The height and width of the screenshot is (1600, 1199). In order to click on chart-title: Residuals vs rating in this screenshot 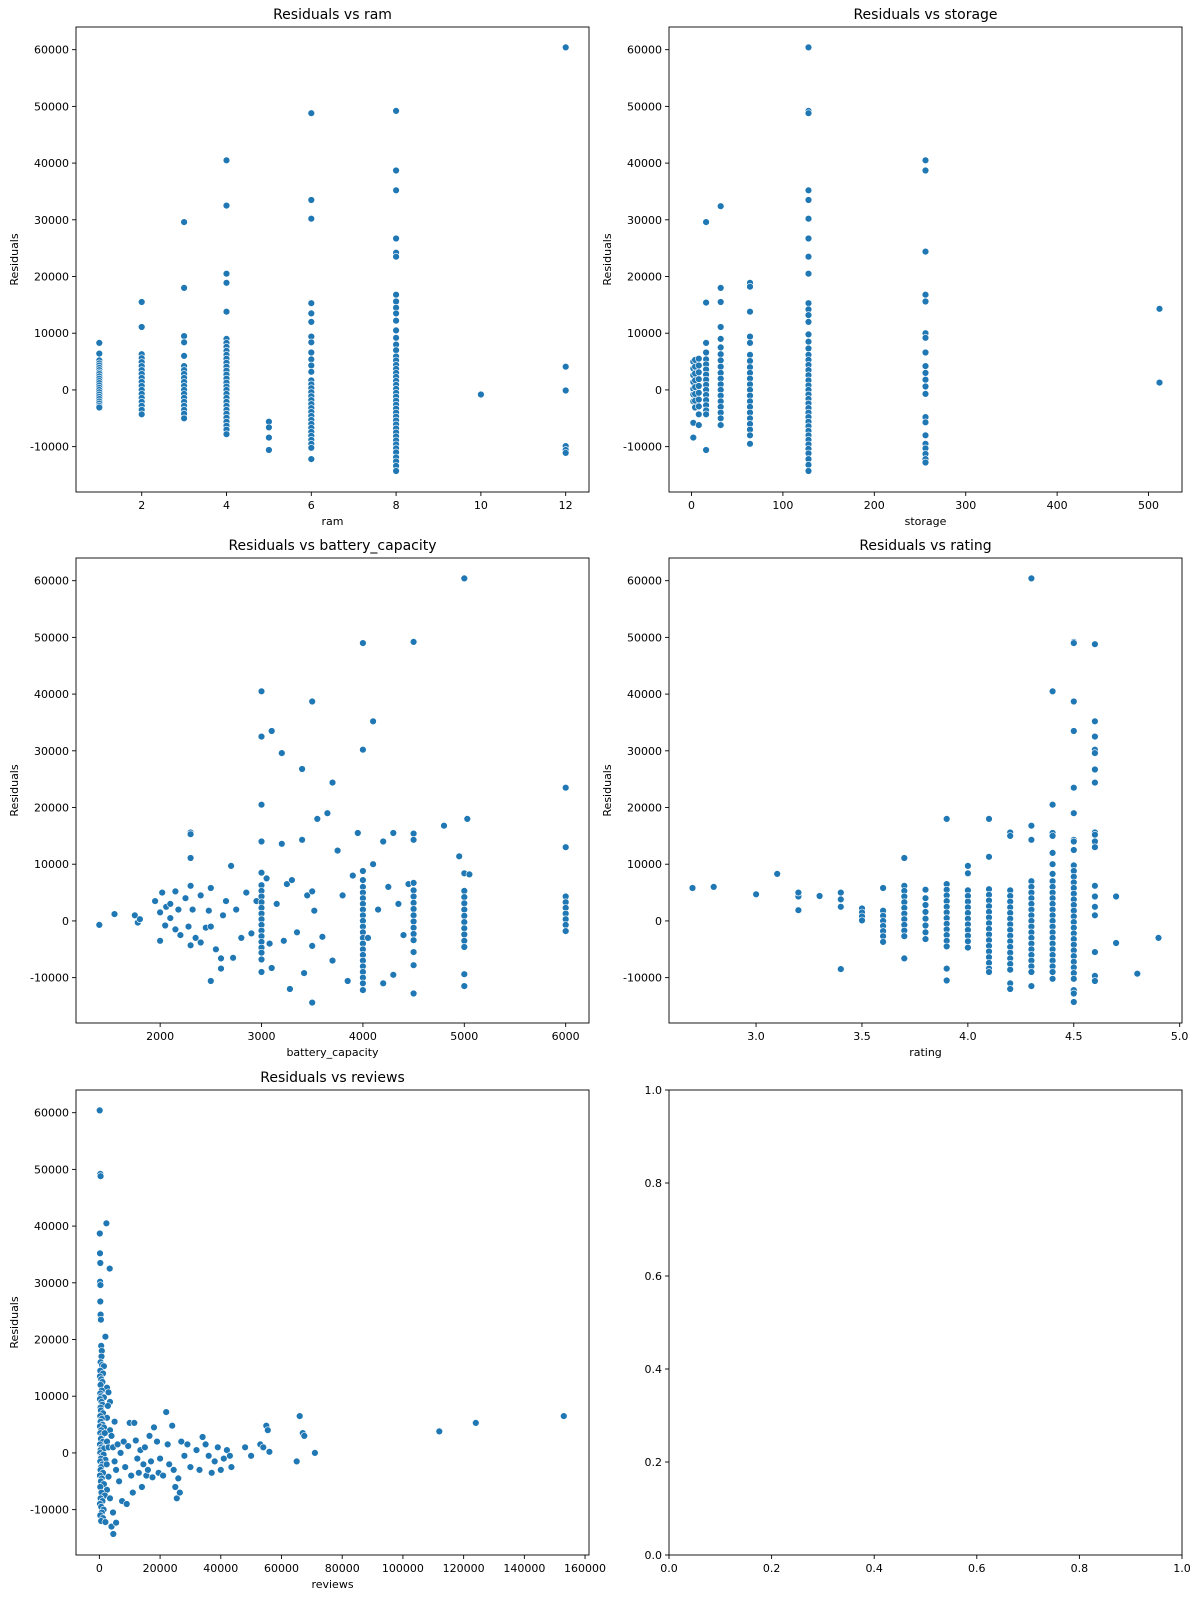, I will do `click(925, 546)`.